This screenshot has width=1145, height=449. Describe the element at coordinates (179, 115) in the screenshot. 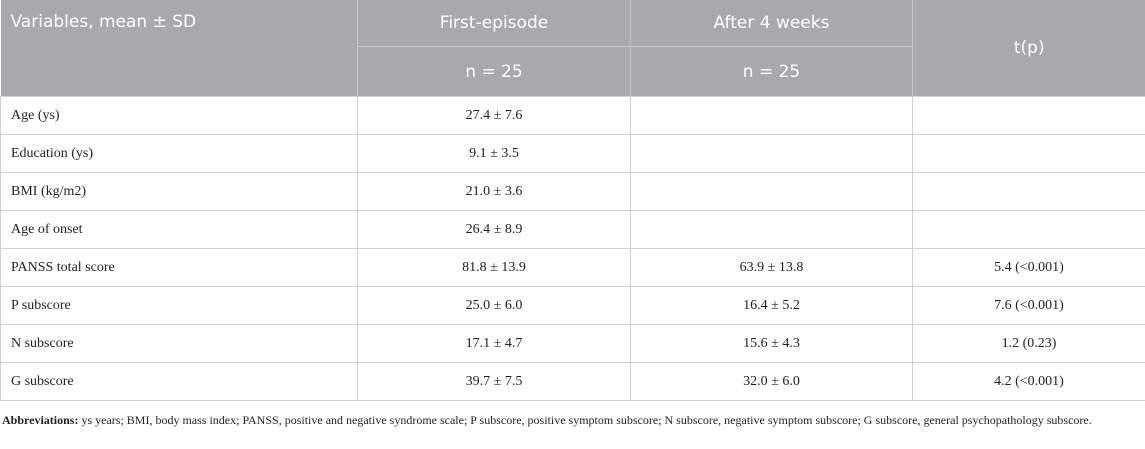

I see `row-variable: Age (ys)` at that location.